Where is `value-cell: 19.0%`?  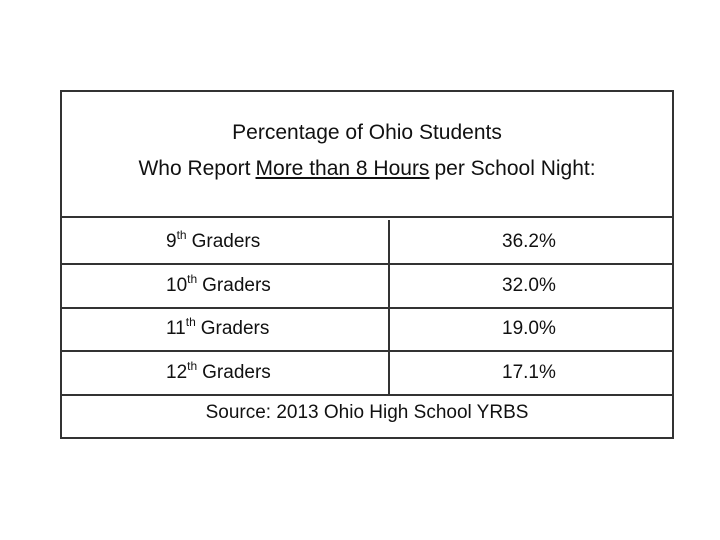
value-cell: 19.0% is located at coordinates (529, 328).